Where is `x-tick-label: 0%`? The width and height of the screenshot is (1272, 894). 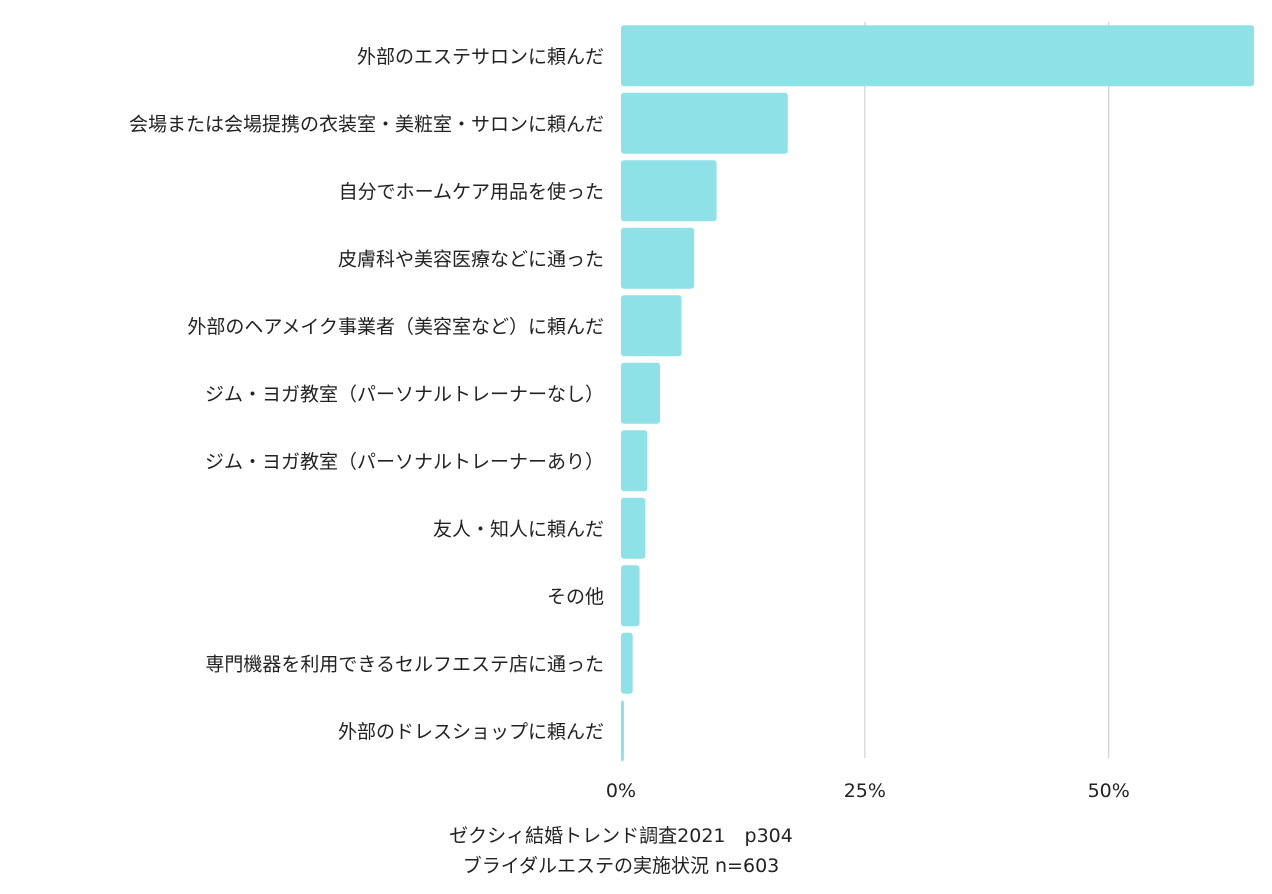 x-tick-label: 0% is located at coordinates (621, 791).